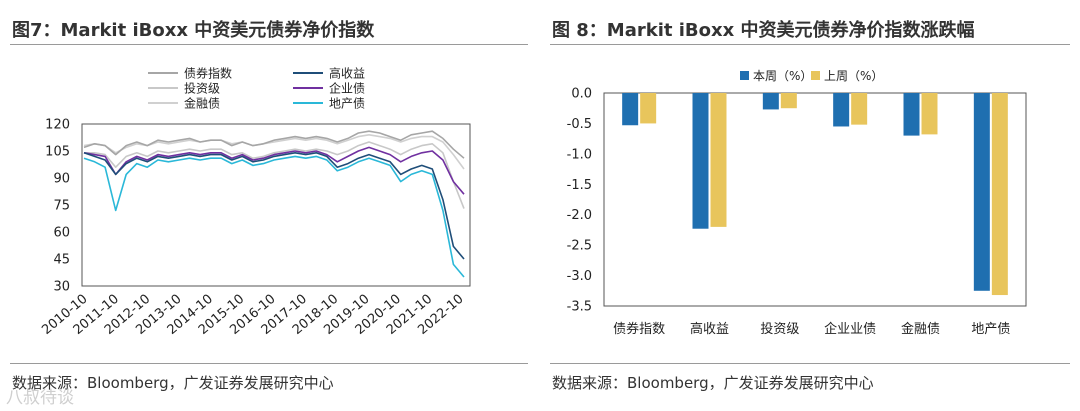  I want to click on line-y-tick-5: 105, so click(57, 152).